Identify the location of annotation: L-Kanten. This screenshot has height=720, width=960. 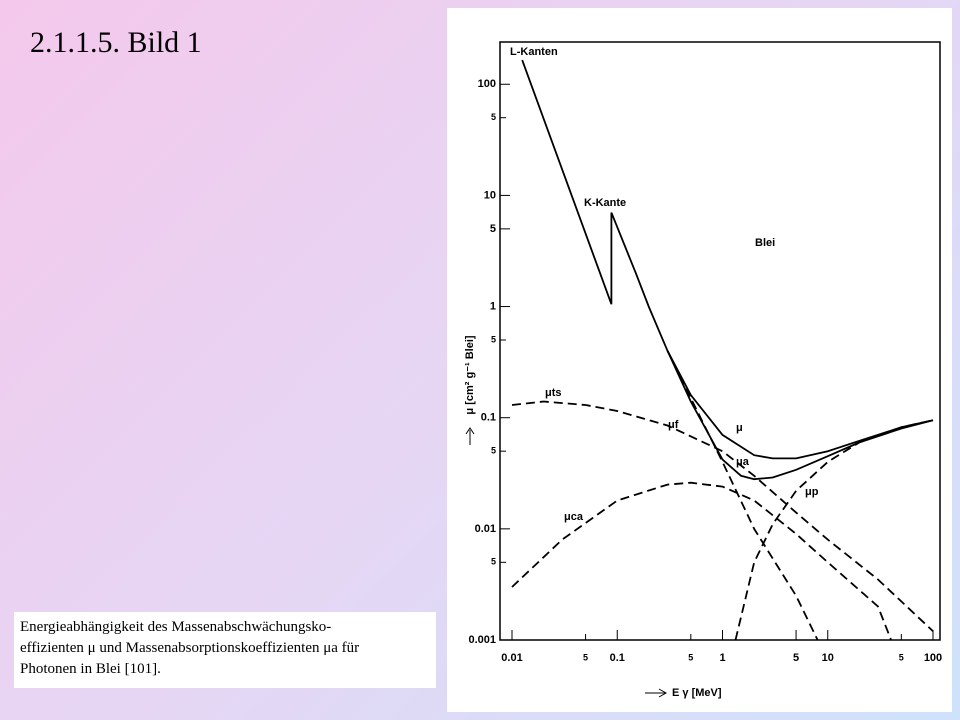
(534, 52).